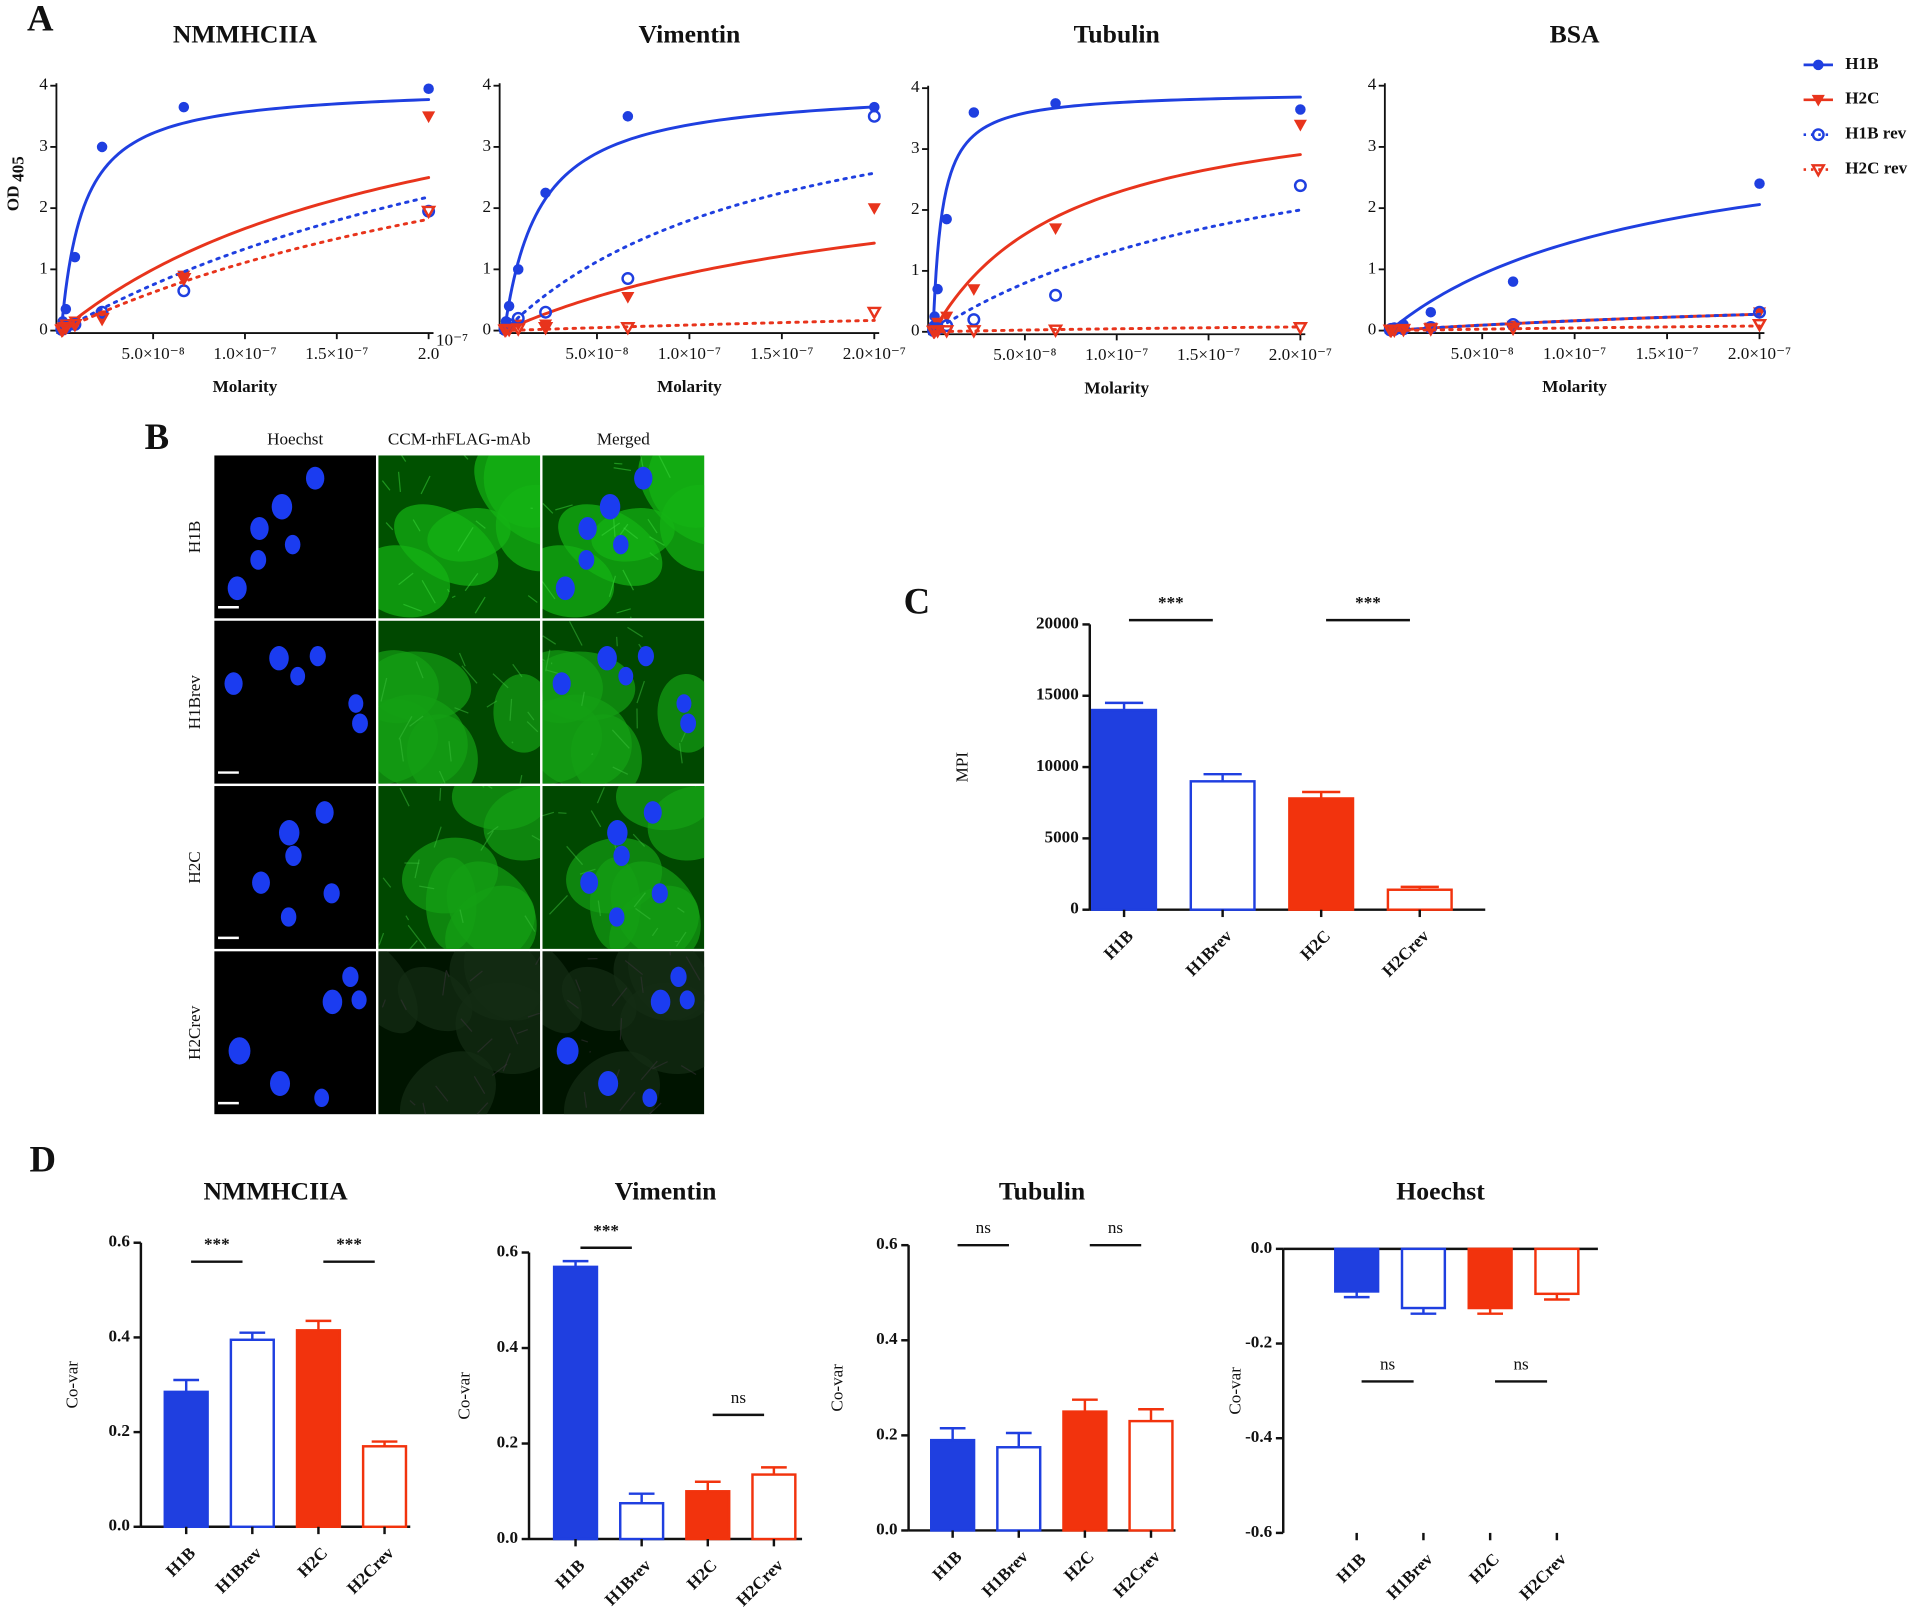 This screenshot has width=1920, height=1624. Describe the element at coordinates (18, 169) in the screenshot. I see `y-axis-label-subscript: 405` at that location.